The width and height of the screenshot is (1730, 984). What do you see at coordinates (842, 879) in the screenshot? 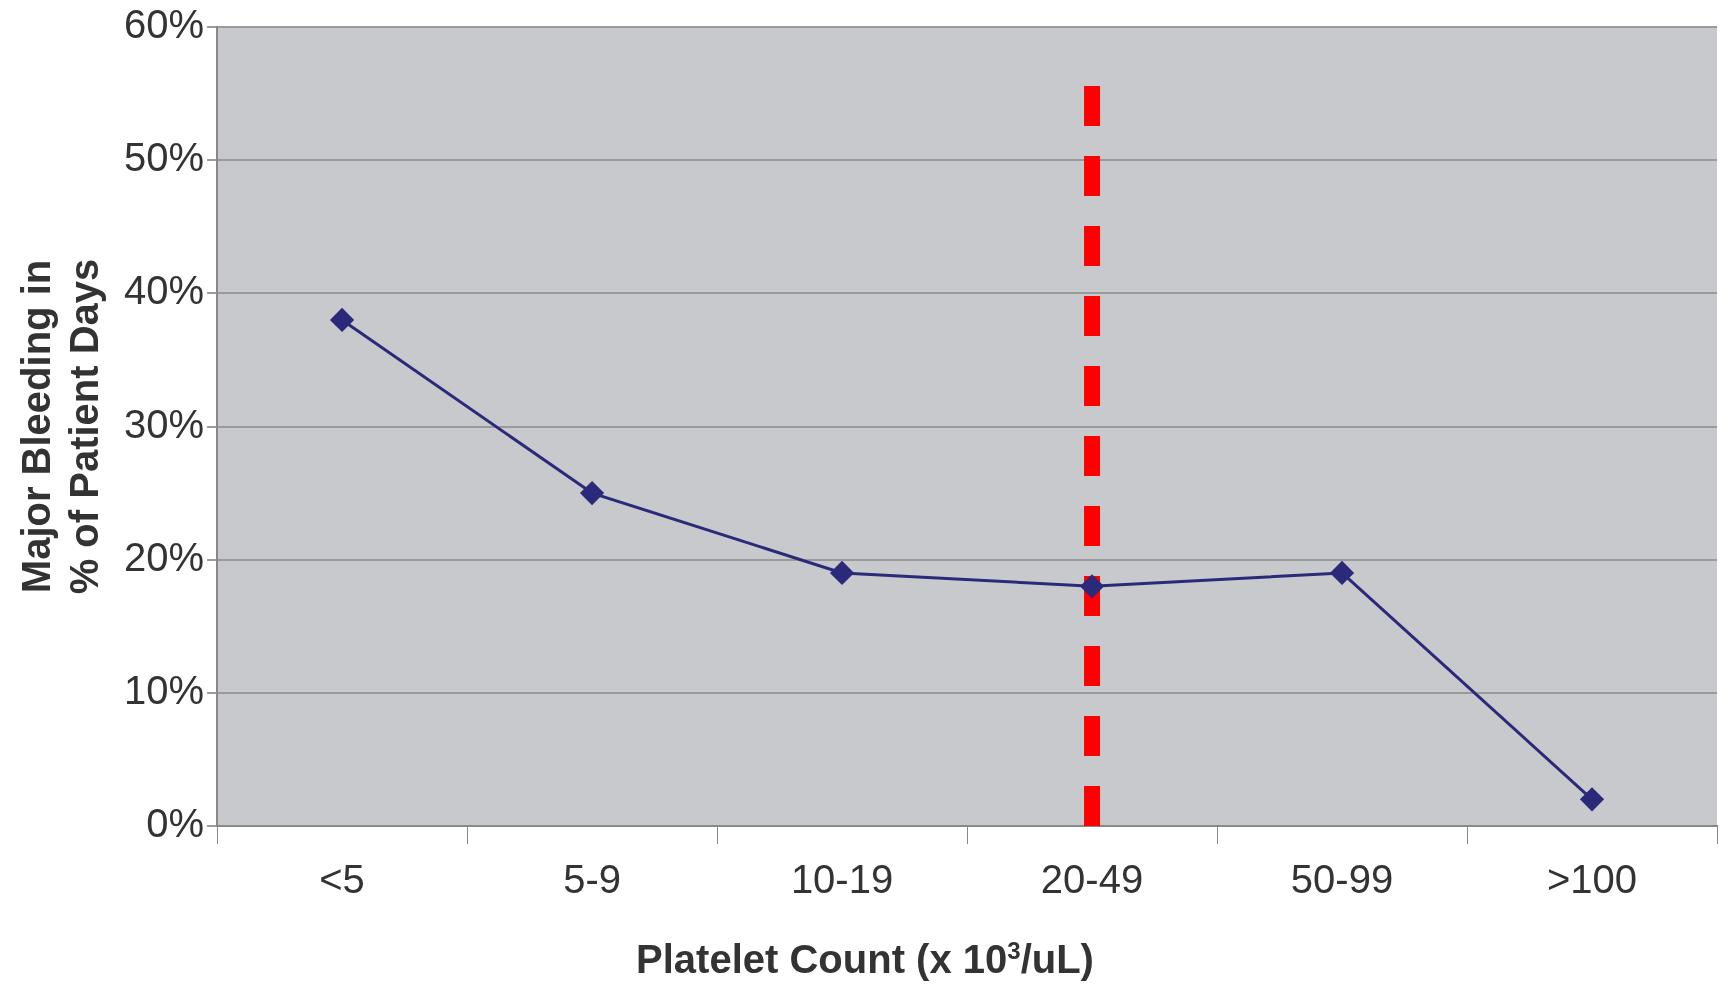
I see `x-tick-label: 10-19` at bounding box center [842, 879].